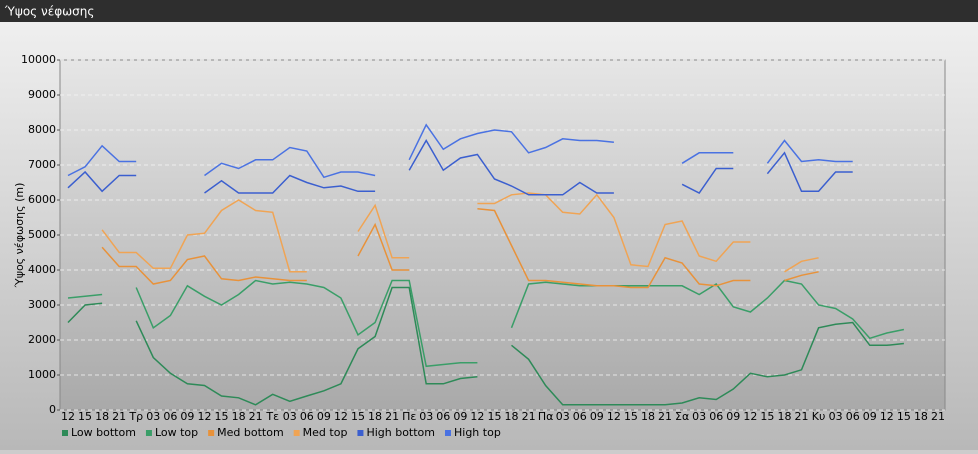 Image resolution: width=978 pixels, height=454 pixels. Describe the element at coordinates (409, 416) in the screenshot. I see `x-tick-label: Πε` at that location.